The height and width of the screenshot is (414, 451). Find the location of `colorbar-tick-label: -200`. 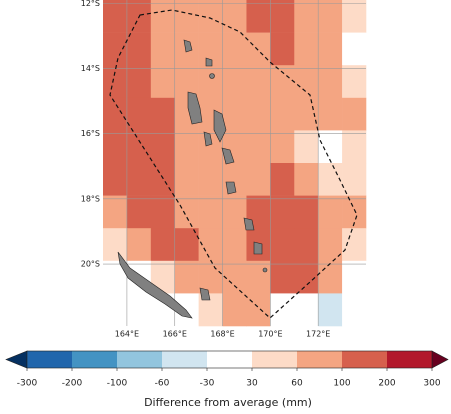

colorbar-tick-label: -200 is located at coordinates (72, 384).